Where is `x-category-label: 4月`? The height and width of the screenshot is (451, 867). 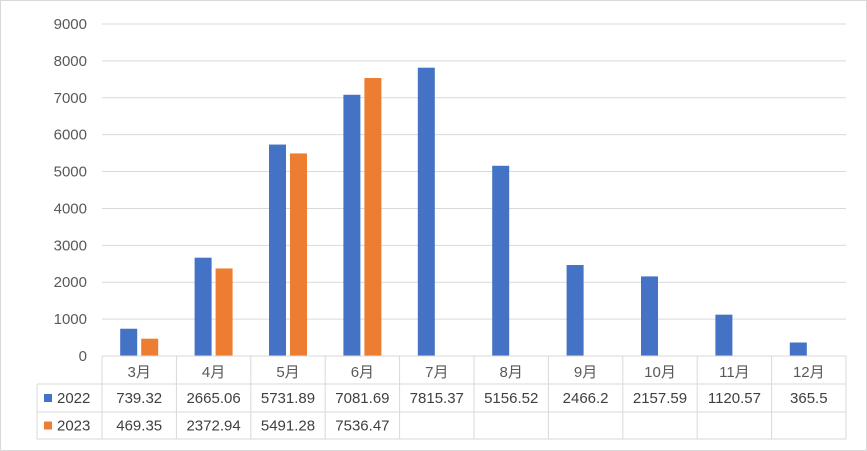
x-category-label: 4月 is located at coordinates (213, 372).